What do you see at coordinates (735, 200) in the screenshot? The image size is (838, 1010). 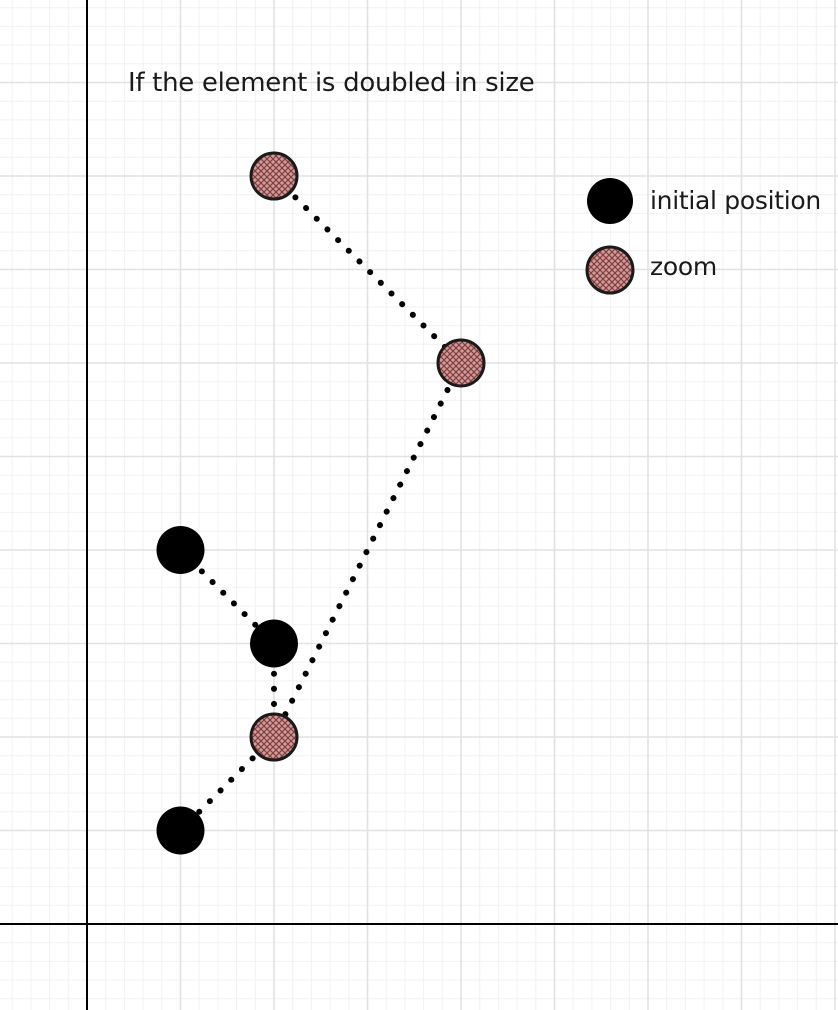 I see `legend-initial-label: initial position` at bounding box center [735, 200].